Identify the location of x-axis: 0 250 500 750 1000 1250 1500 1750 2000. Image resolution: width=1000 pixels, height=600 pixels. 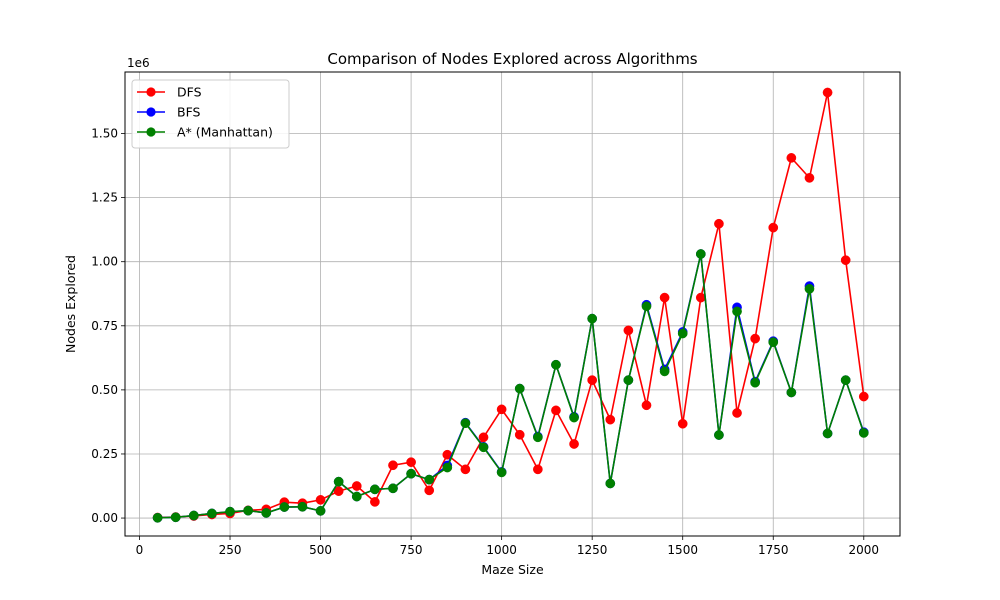
(507, 546).